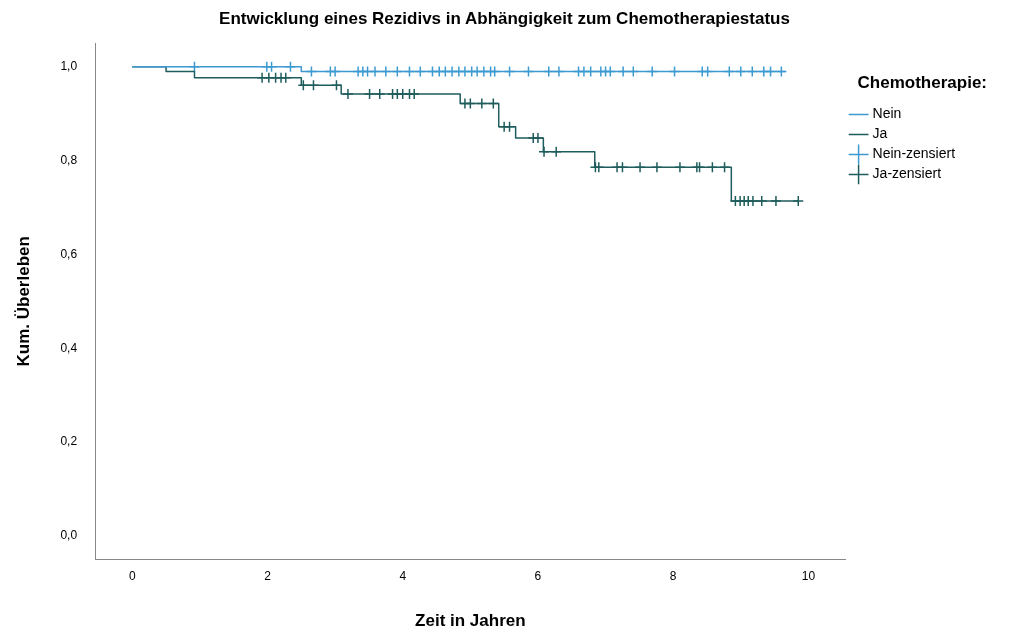  I want to click on y-tick-label: 0,2, so click(69, 441).